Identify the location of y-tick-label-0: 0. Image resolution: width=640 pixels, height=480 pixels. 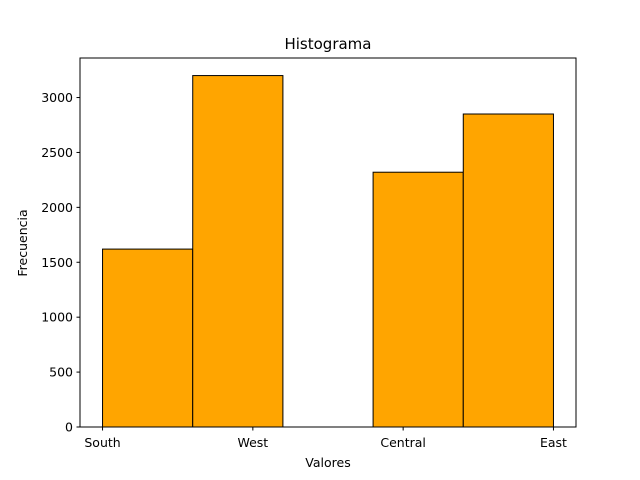
(69, 427).